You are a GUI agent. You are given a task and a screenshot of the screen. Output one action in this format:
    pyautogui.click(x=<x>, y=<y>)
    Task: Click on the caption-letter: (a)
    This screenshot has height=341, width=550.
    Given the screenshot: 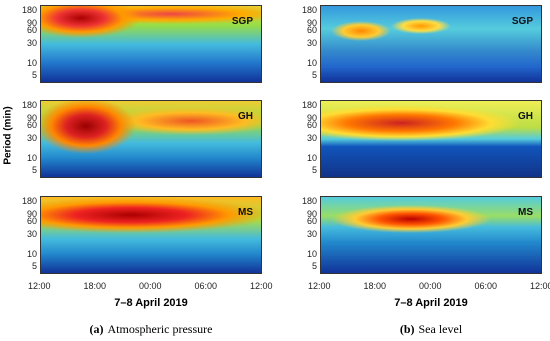 What is the action you would take?
    pyautogui.click(x=96, y=329)
    